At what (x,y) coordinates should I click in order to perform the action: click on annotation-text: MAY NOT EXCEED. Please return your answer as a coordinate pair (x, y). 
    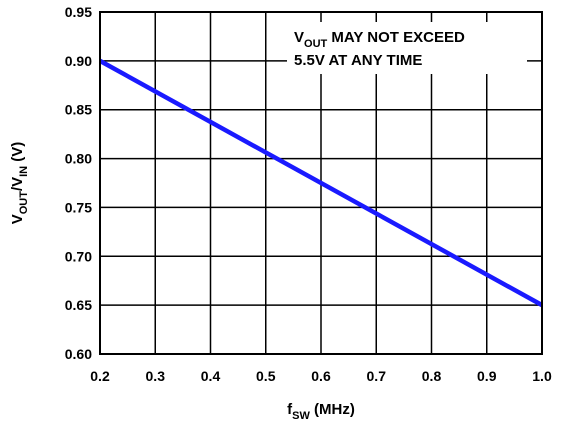
    Looking at the image, I should click on (396, 37).